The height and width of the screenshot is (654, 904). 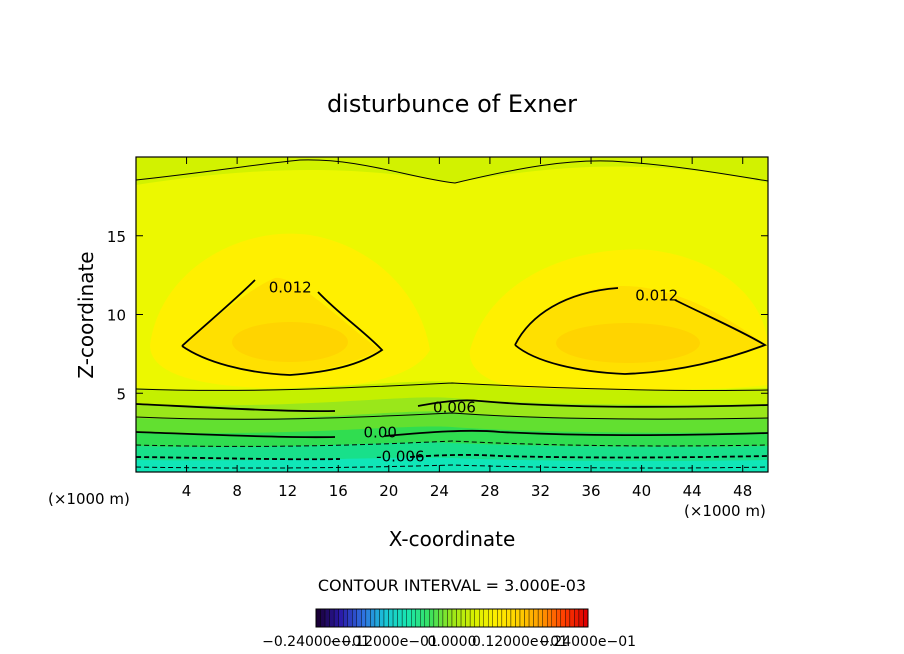 What do you see at coordinates (489, 491) in the screenshot?
I see `x-tick-label: 28` at bounding box center [489, 491].